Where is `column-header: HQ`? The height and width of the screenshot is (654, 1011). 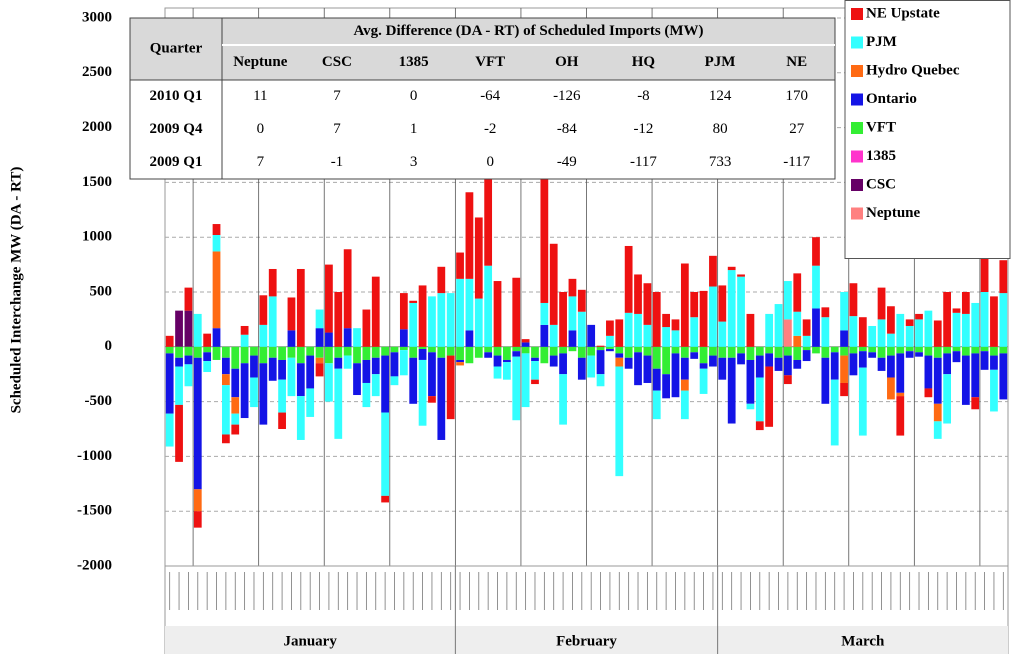
column-header: HQ is located at coordinates (644, 62).